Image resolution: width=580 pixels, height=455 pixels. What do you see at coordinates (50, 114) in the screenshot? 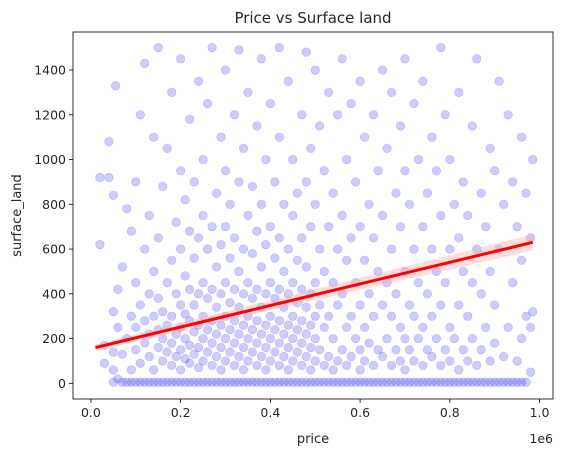
I see `y-tick-label: 1200` at bounding box center [50, 114].